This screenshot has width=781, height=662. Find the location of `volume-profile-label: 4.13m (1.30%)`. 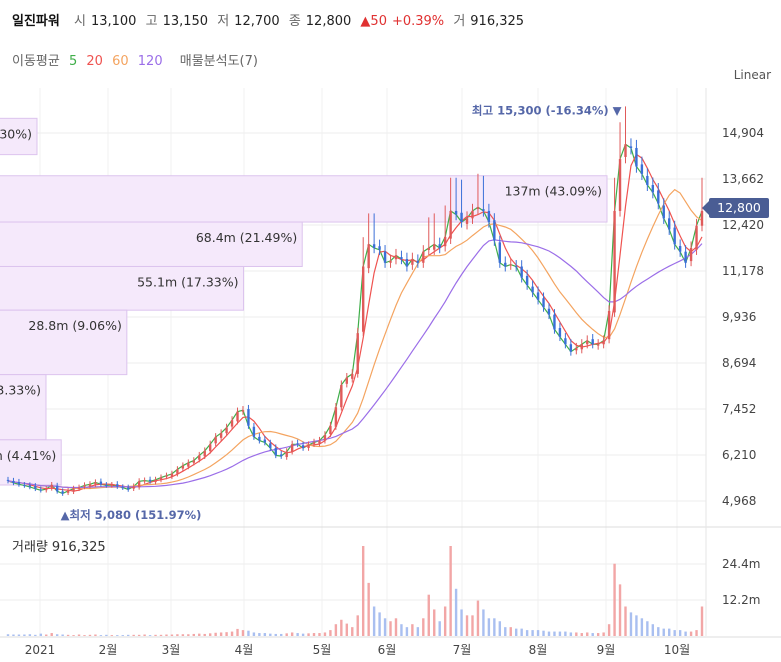

volume-profile-label: 4.13m (1.30%) is located at coordinates (16, 133).